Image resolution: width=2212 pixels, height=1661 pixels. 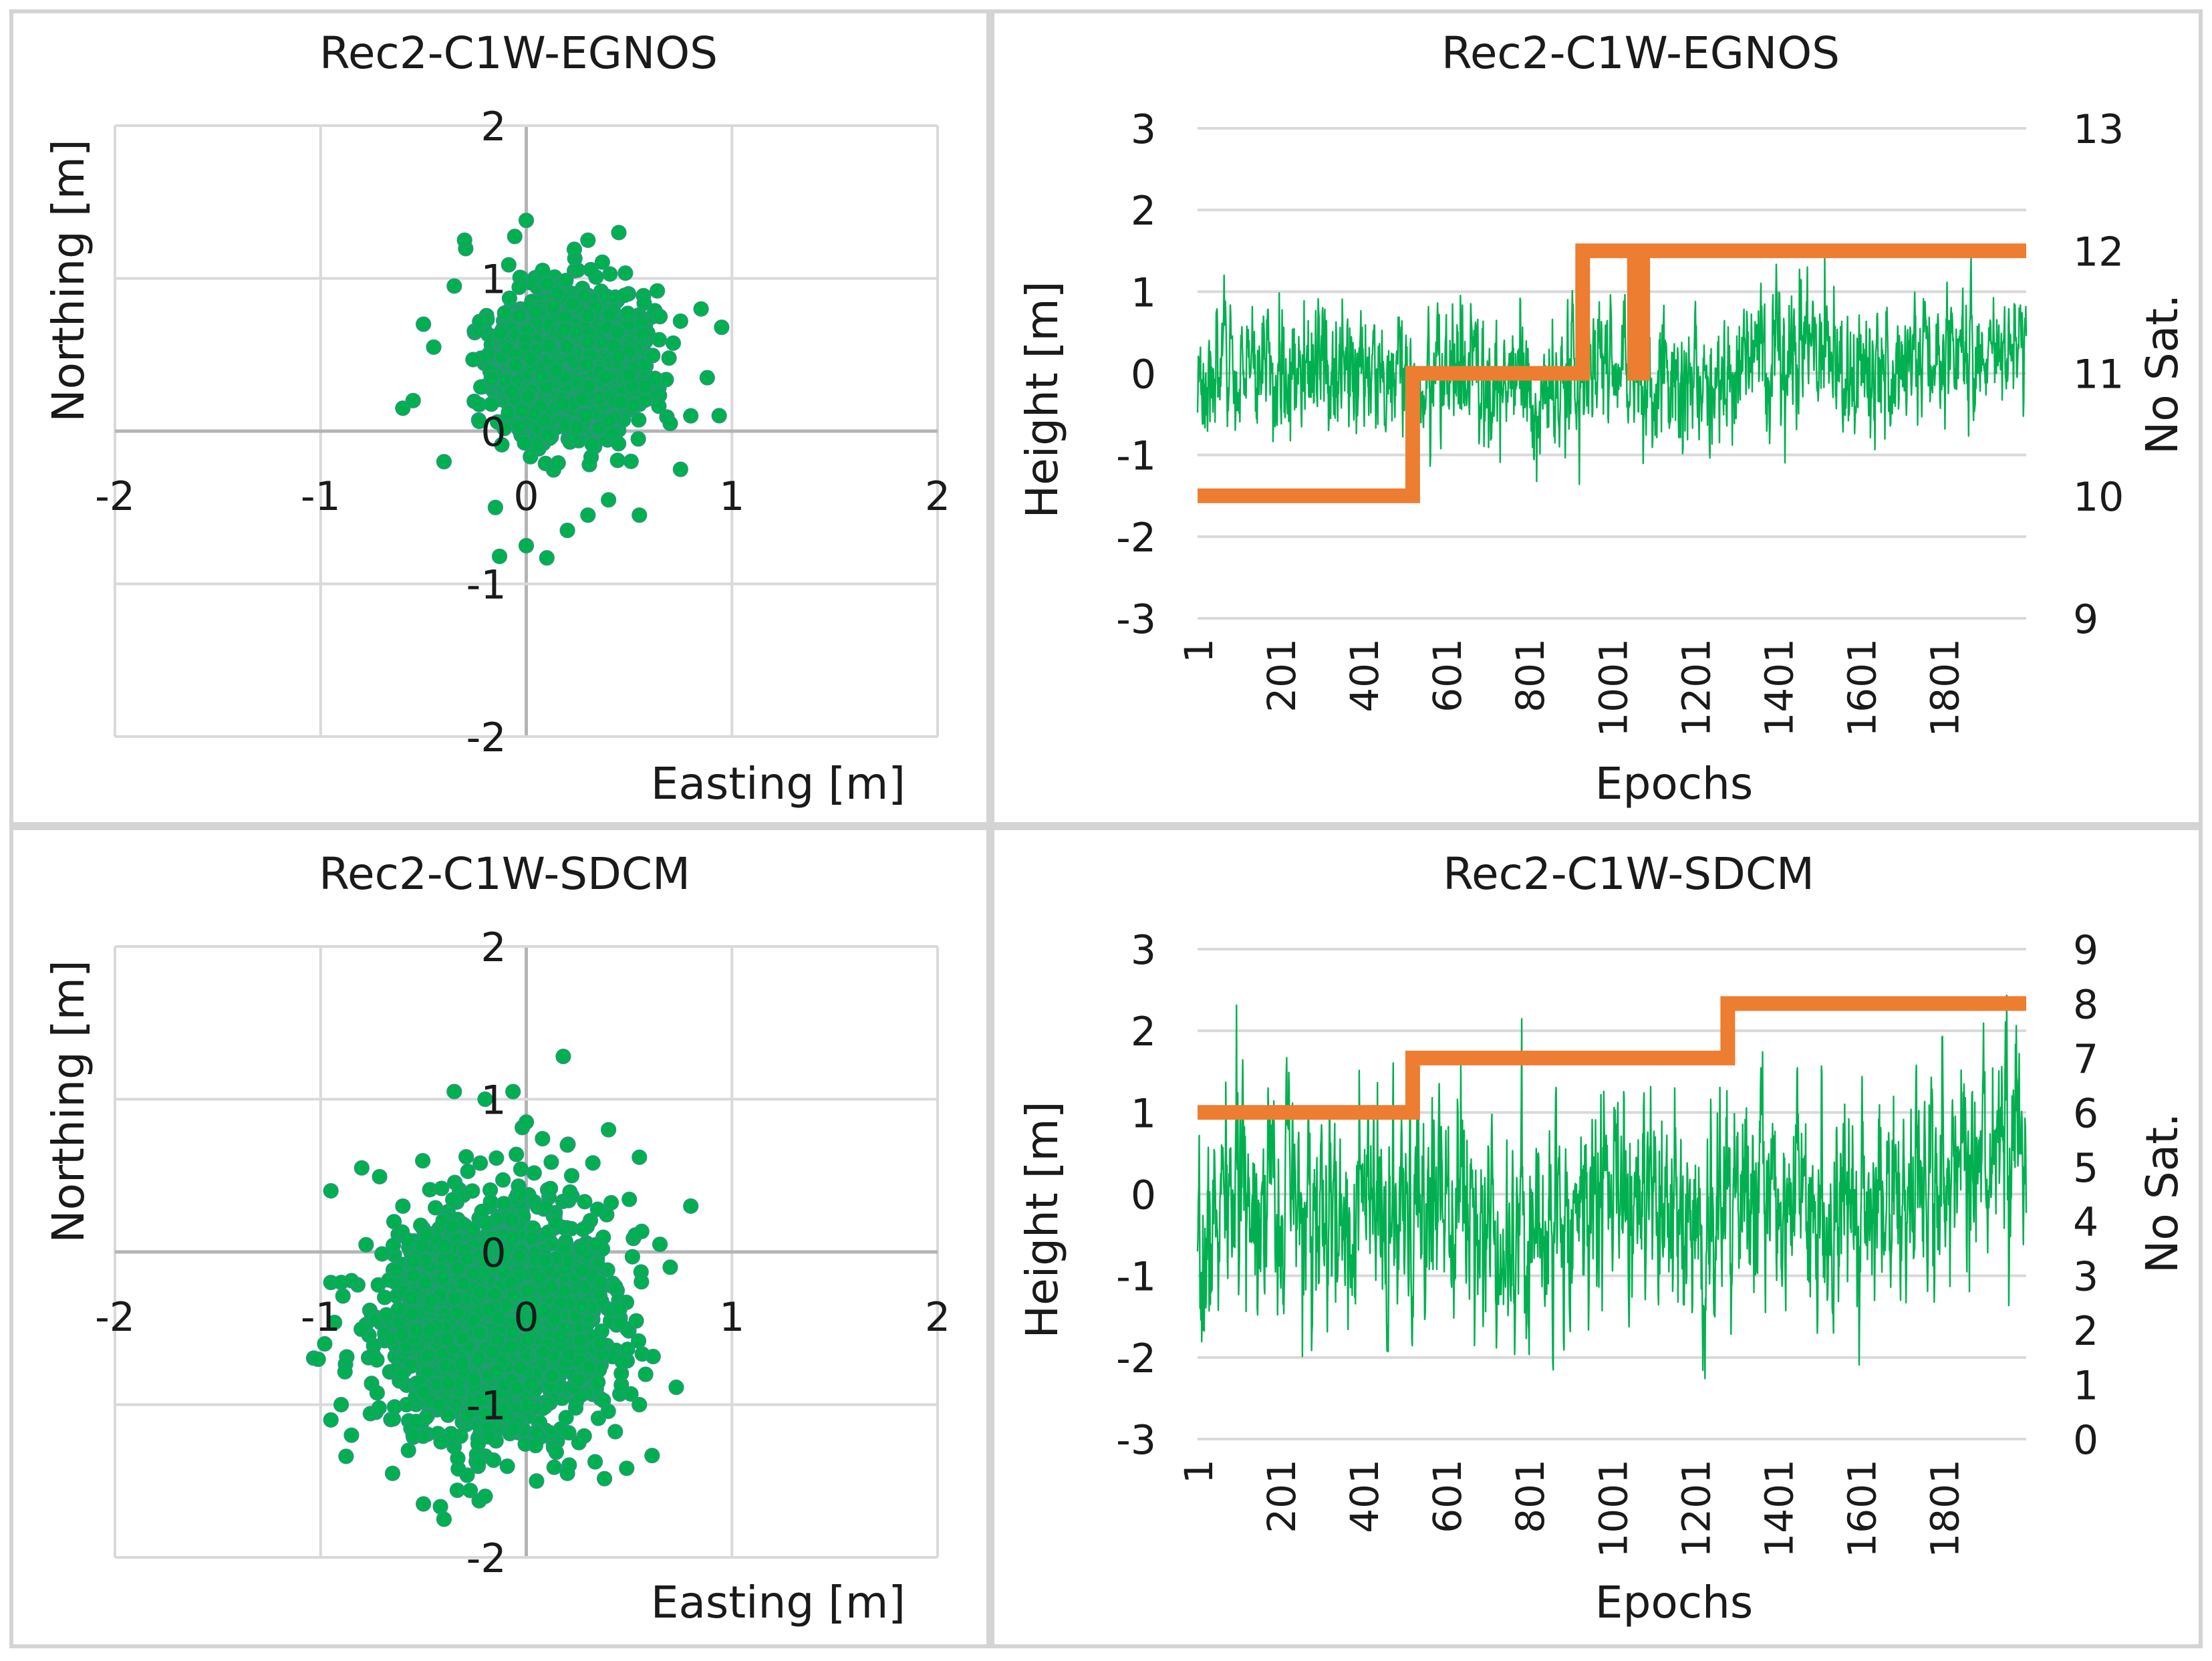 I want to click on x-tick-label: 1601, so click(x=1862, y=1508).